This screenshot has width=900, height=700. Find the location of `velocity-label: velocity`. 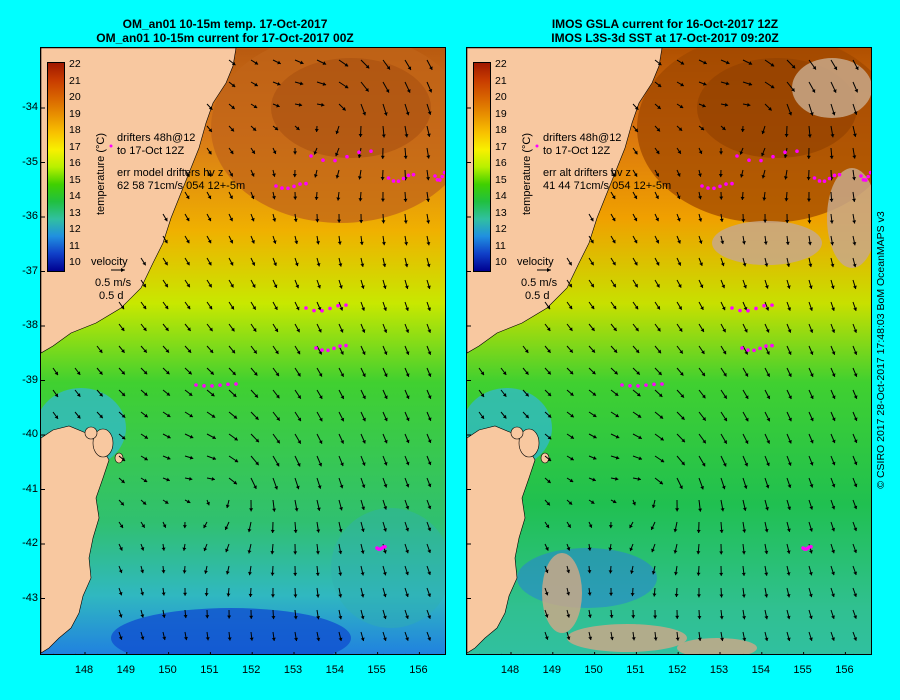

velocity-label: velocity is located at coordinates (535, 262).